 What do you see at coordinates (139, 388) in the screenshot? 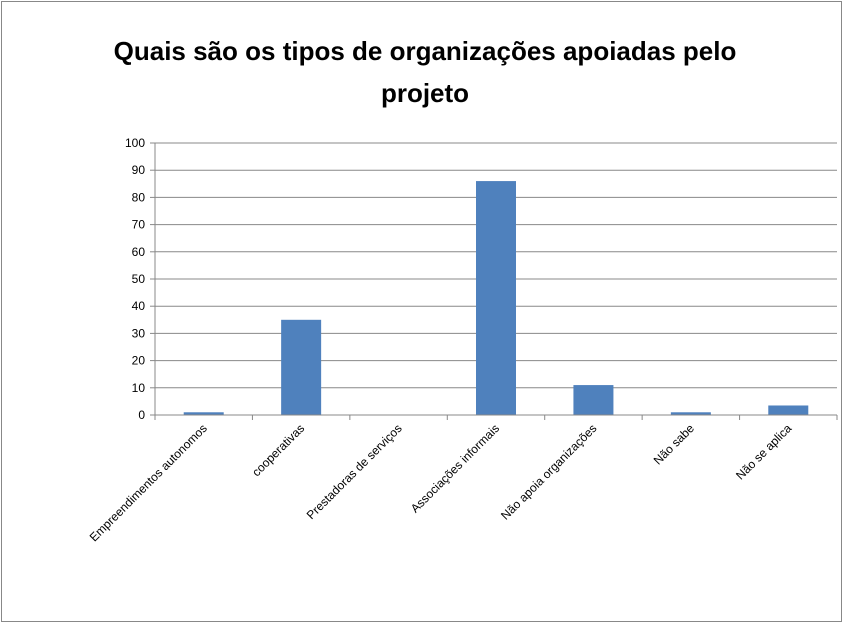
I see `y-tick-label: 10` at bounding box center [139, 388].